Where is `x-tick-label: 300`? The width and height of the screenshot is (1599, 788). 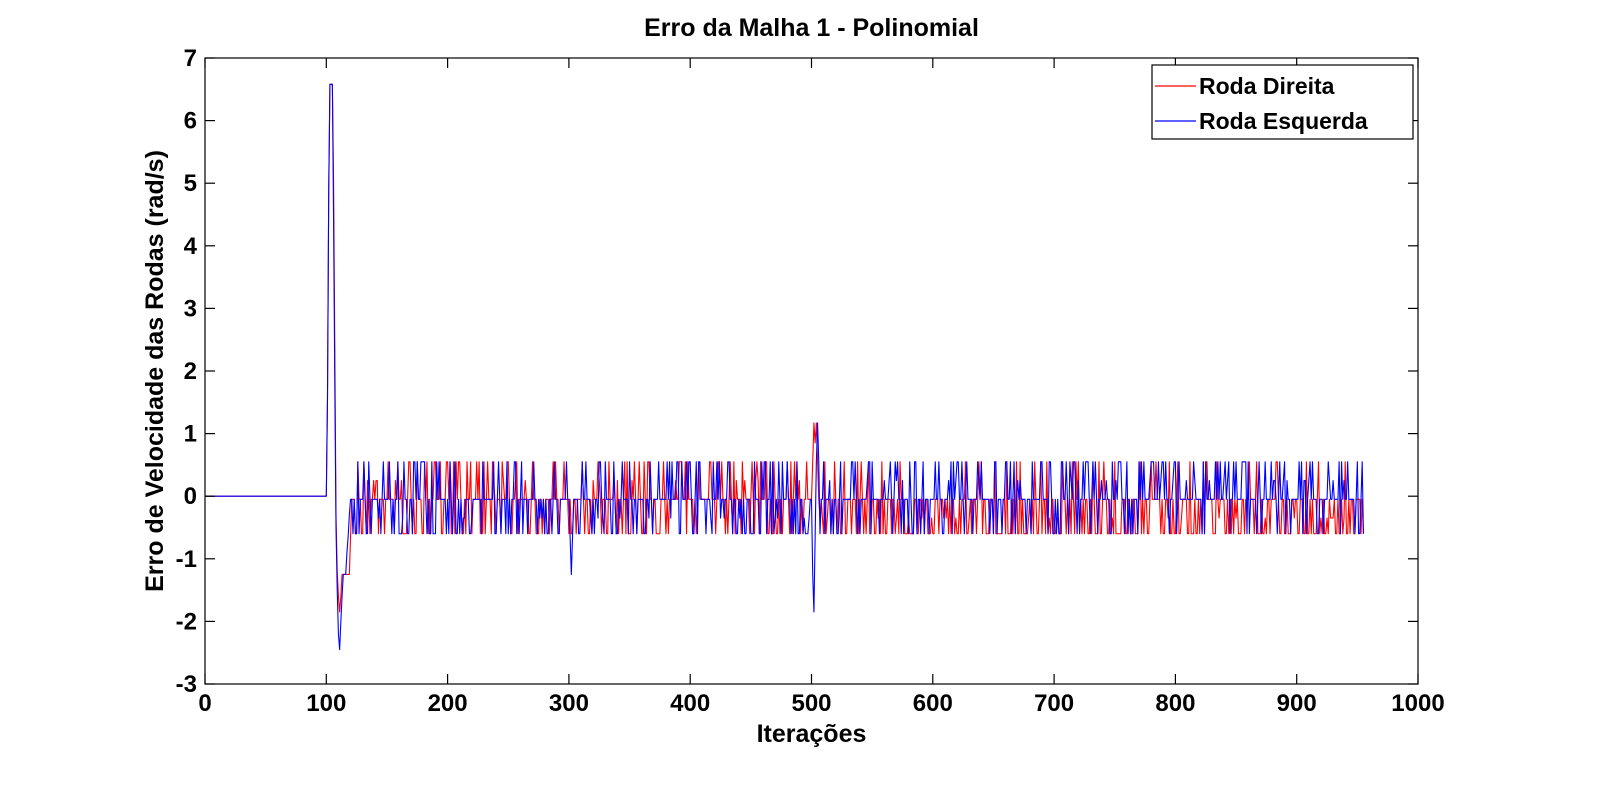 x-tick-label: 300 is located at coordinates (569, 703).